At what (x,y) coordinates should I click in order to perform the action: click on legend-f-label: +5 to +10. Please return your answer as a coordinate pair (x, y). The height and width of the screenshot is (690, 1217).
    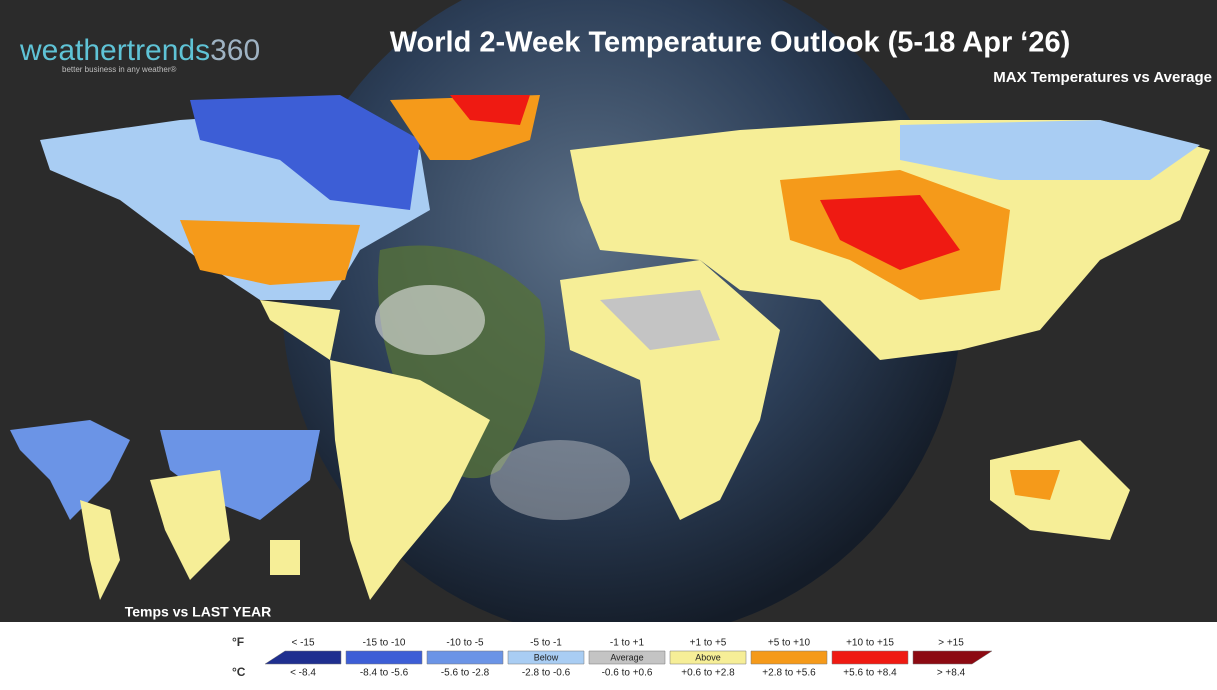
    Looking at the image, I should click on (789, 643).